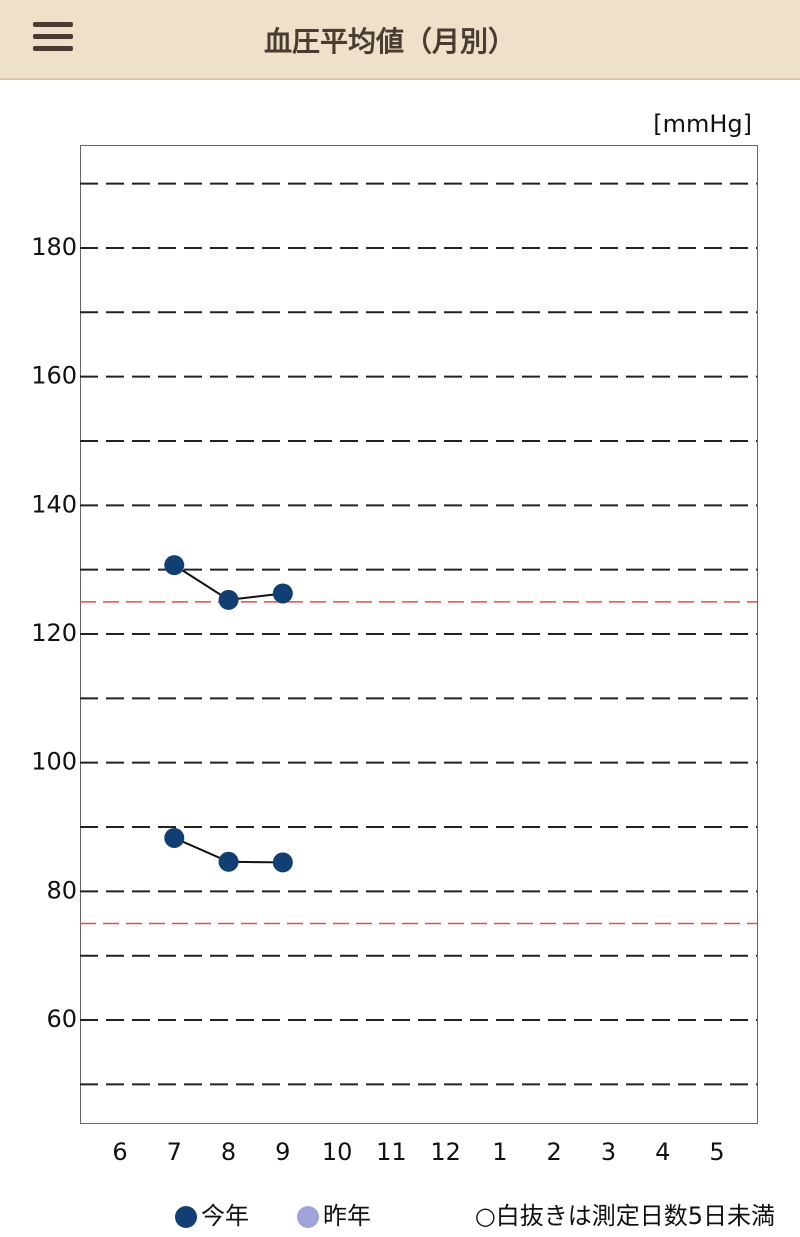  What do you see at coordinates (54, 376) in the screenshot?
I see `y-tick-label: 160` at bounding box center [54, 376].